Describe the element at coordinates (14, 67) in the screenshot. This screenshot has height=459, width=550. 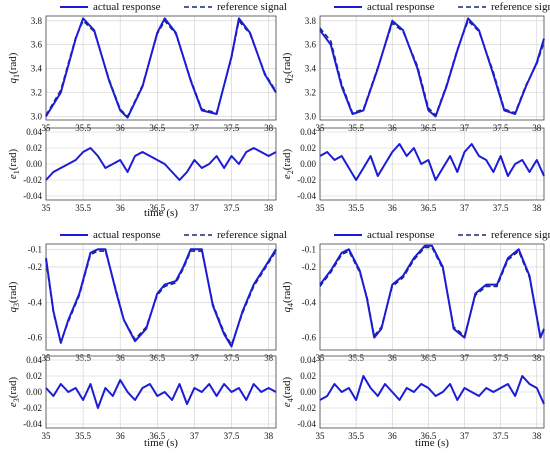
I see `y-axis-label: q1(rad)` at that location.